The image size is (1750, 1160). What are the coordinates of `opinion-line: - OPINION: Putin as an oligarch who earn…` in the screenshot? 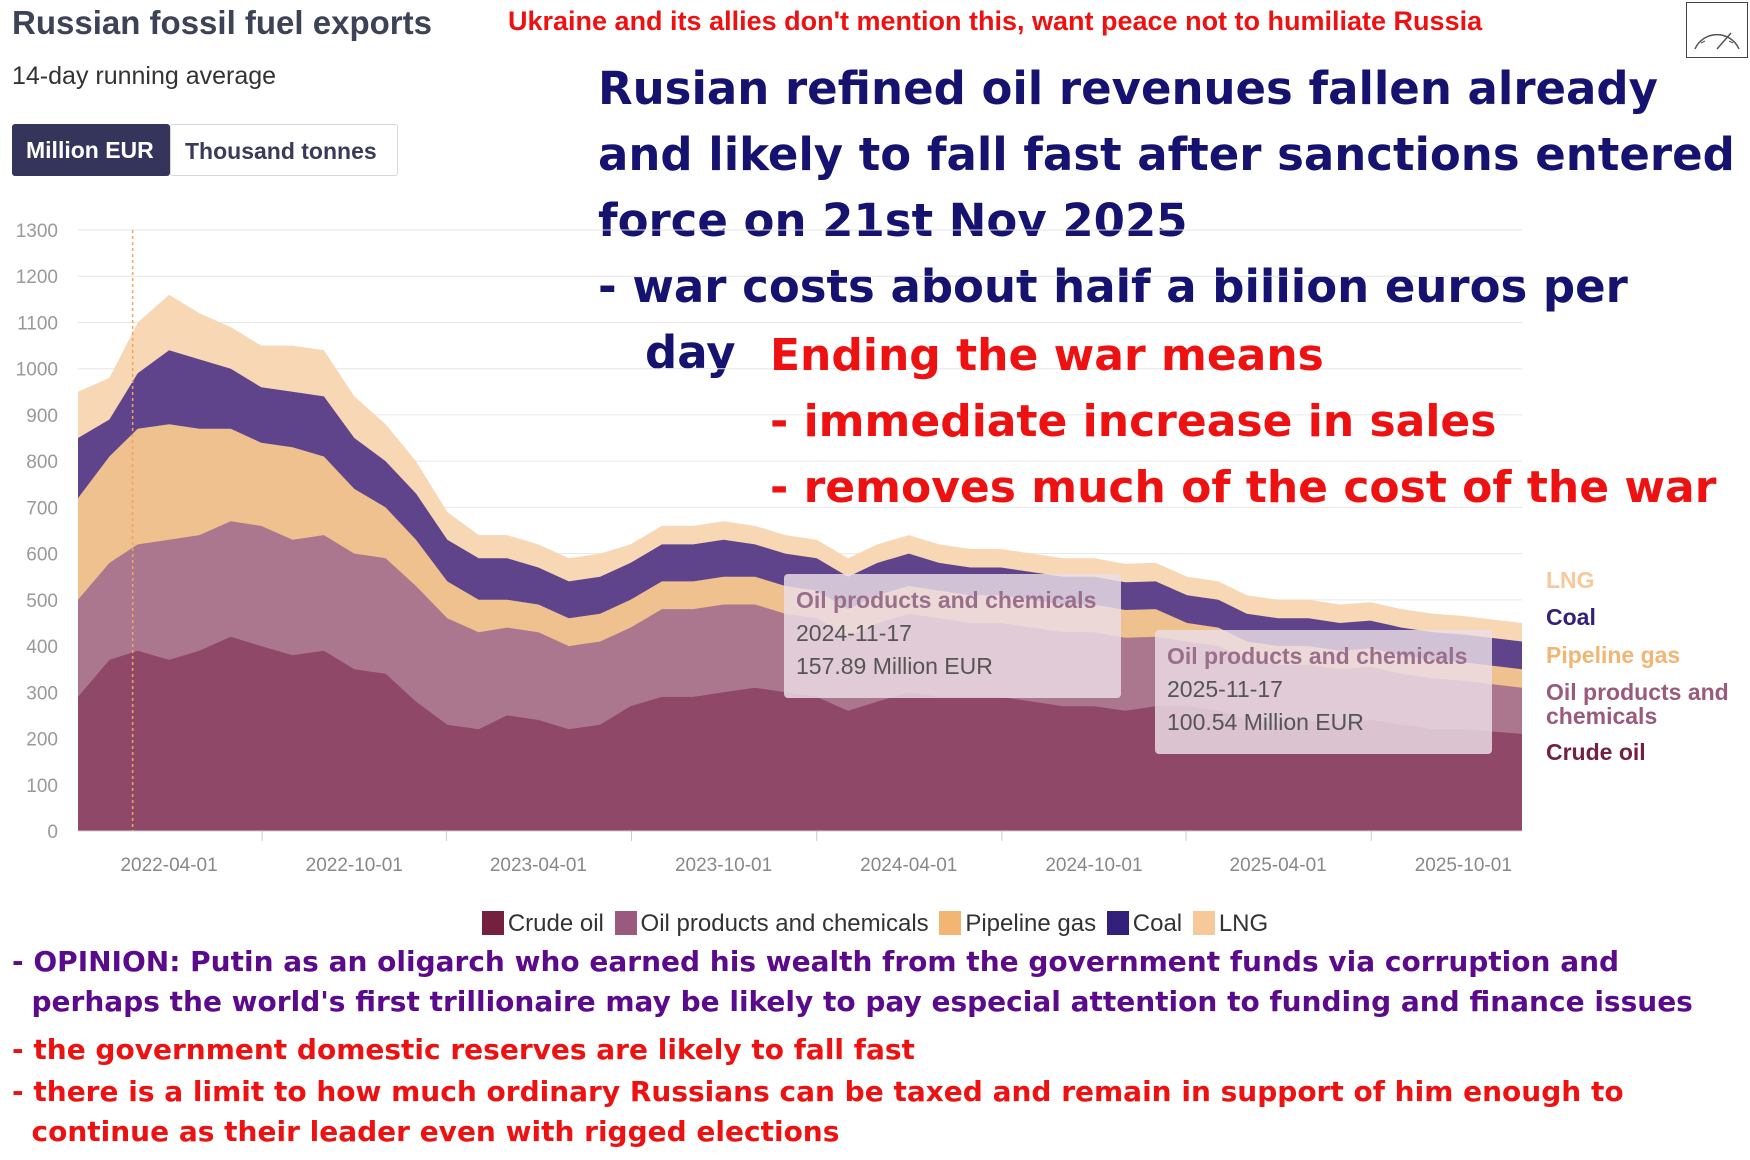 It's located at (816, 961).